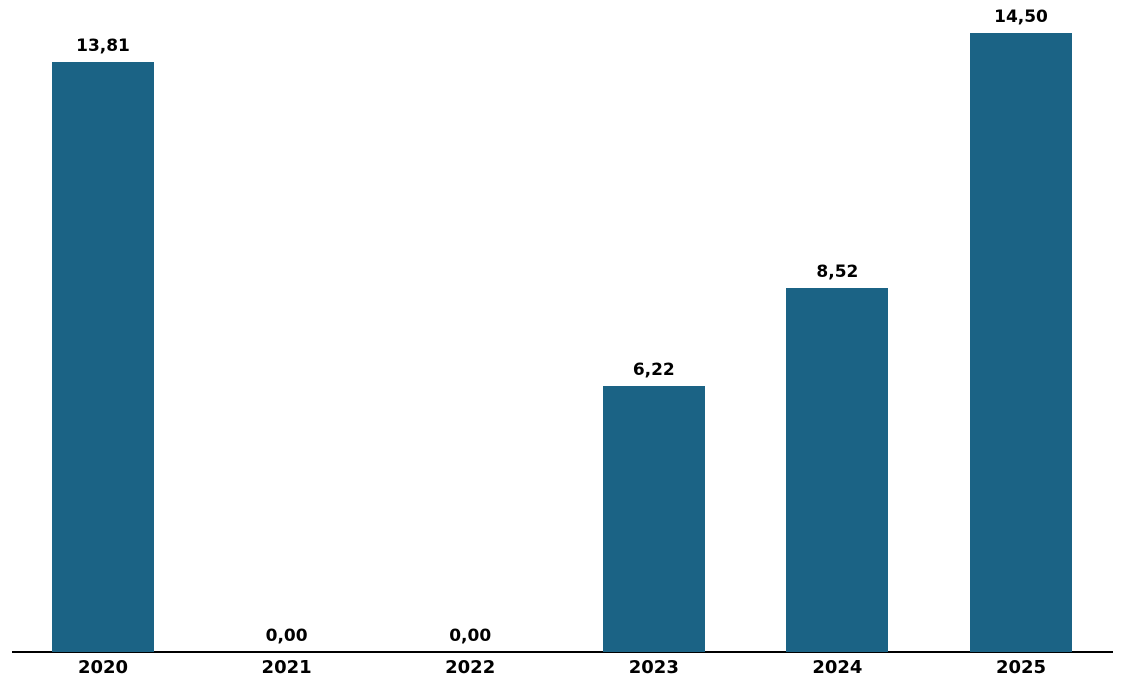  I want to click on bar-2024, so click(837, 470).